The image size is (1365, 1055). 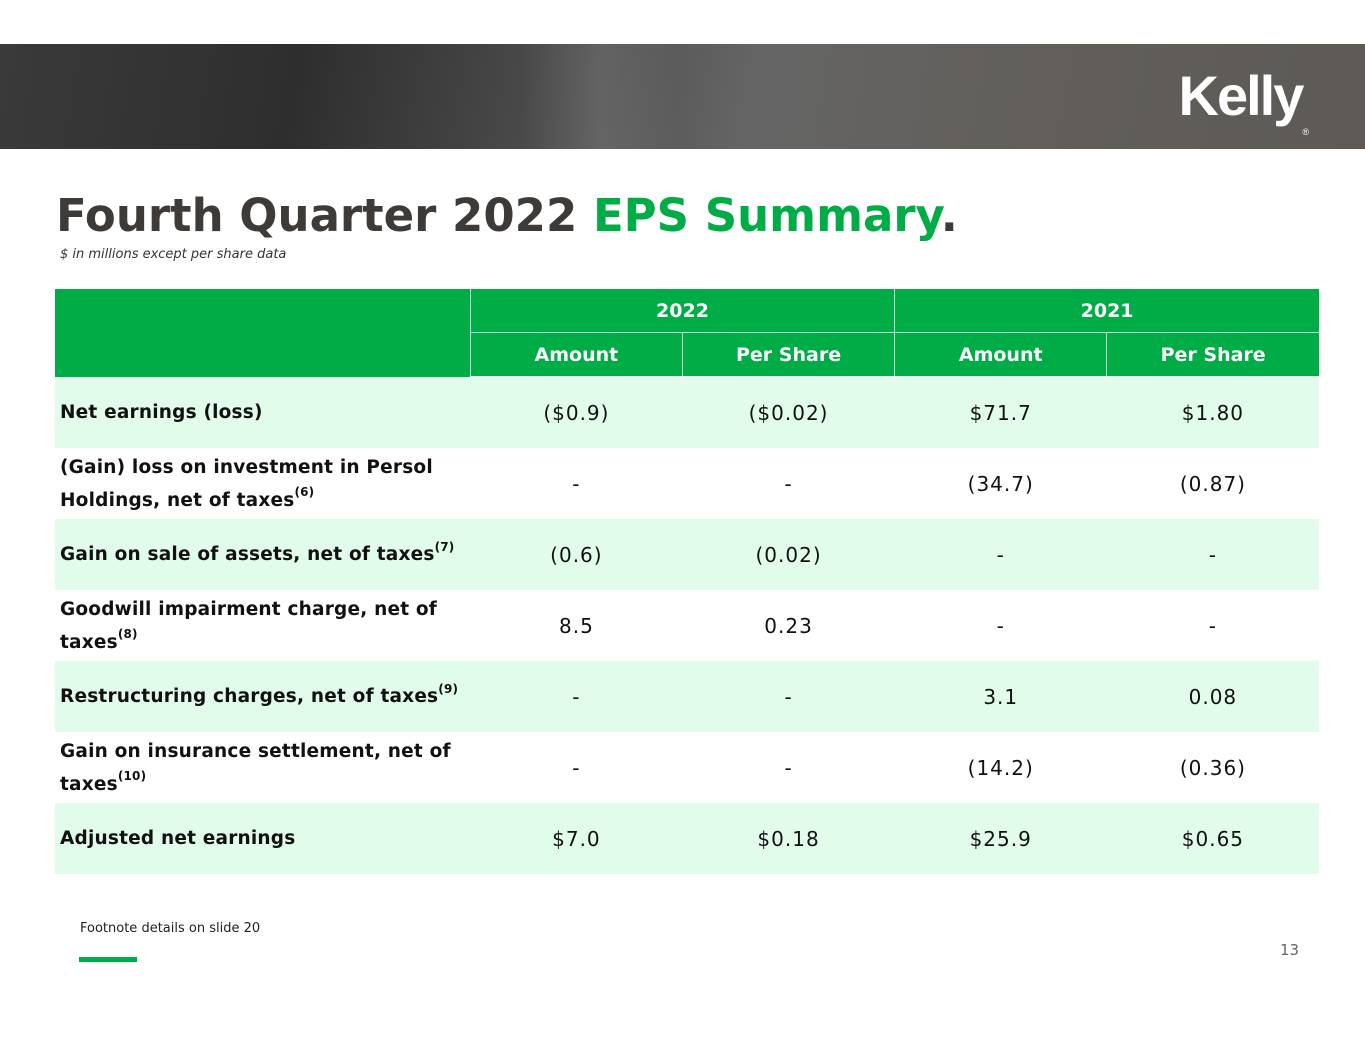 What do you see at coordinates (1305, 132) in the screenshot?
I see `registered-mark: ®` at bounding box center [1305, 132].